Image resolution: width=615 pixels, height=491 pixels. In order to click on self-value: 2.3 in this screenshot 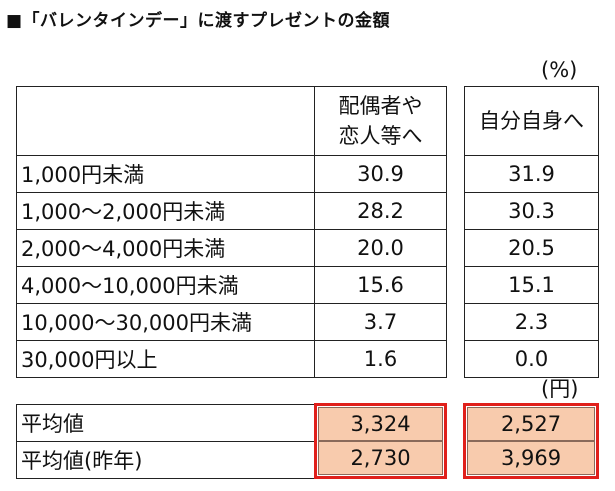, I will do `click(531, 322)`.